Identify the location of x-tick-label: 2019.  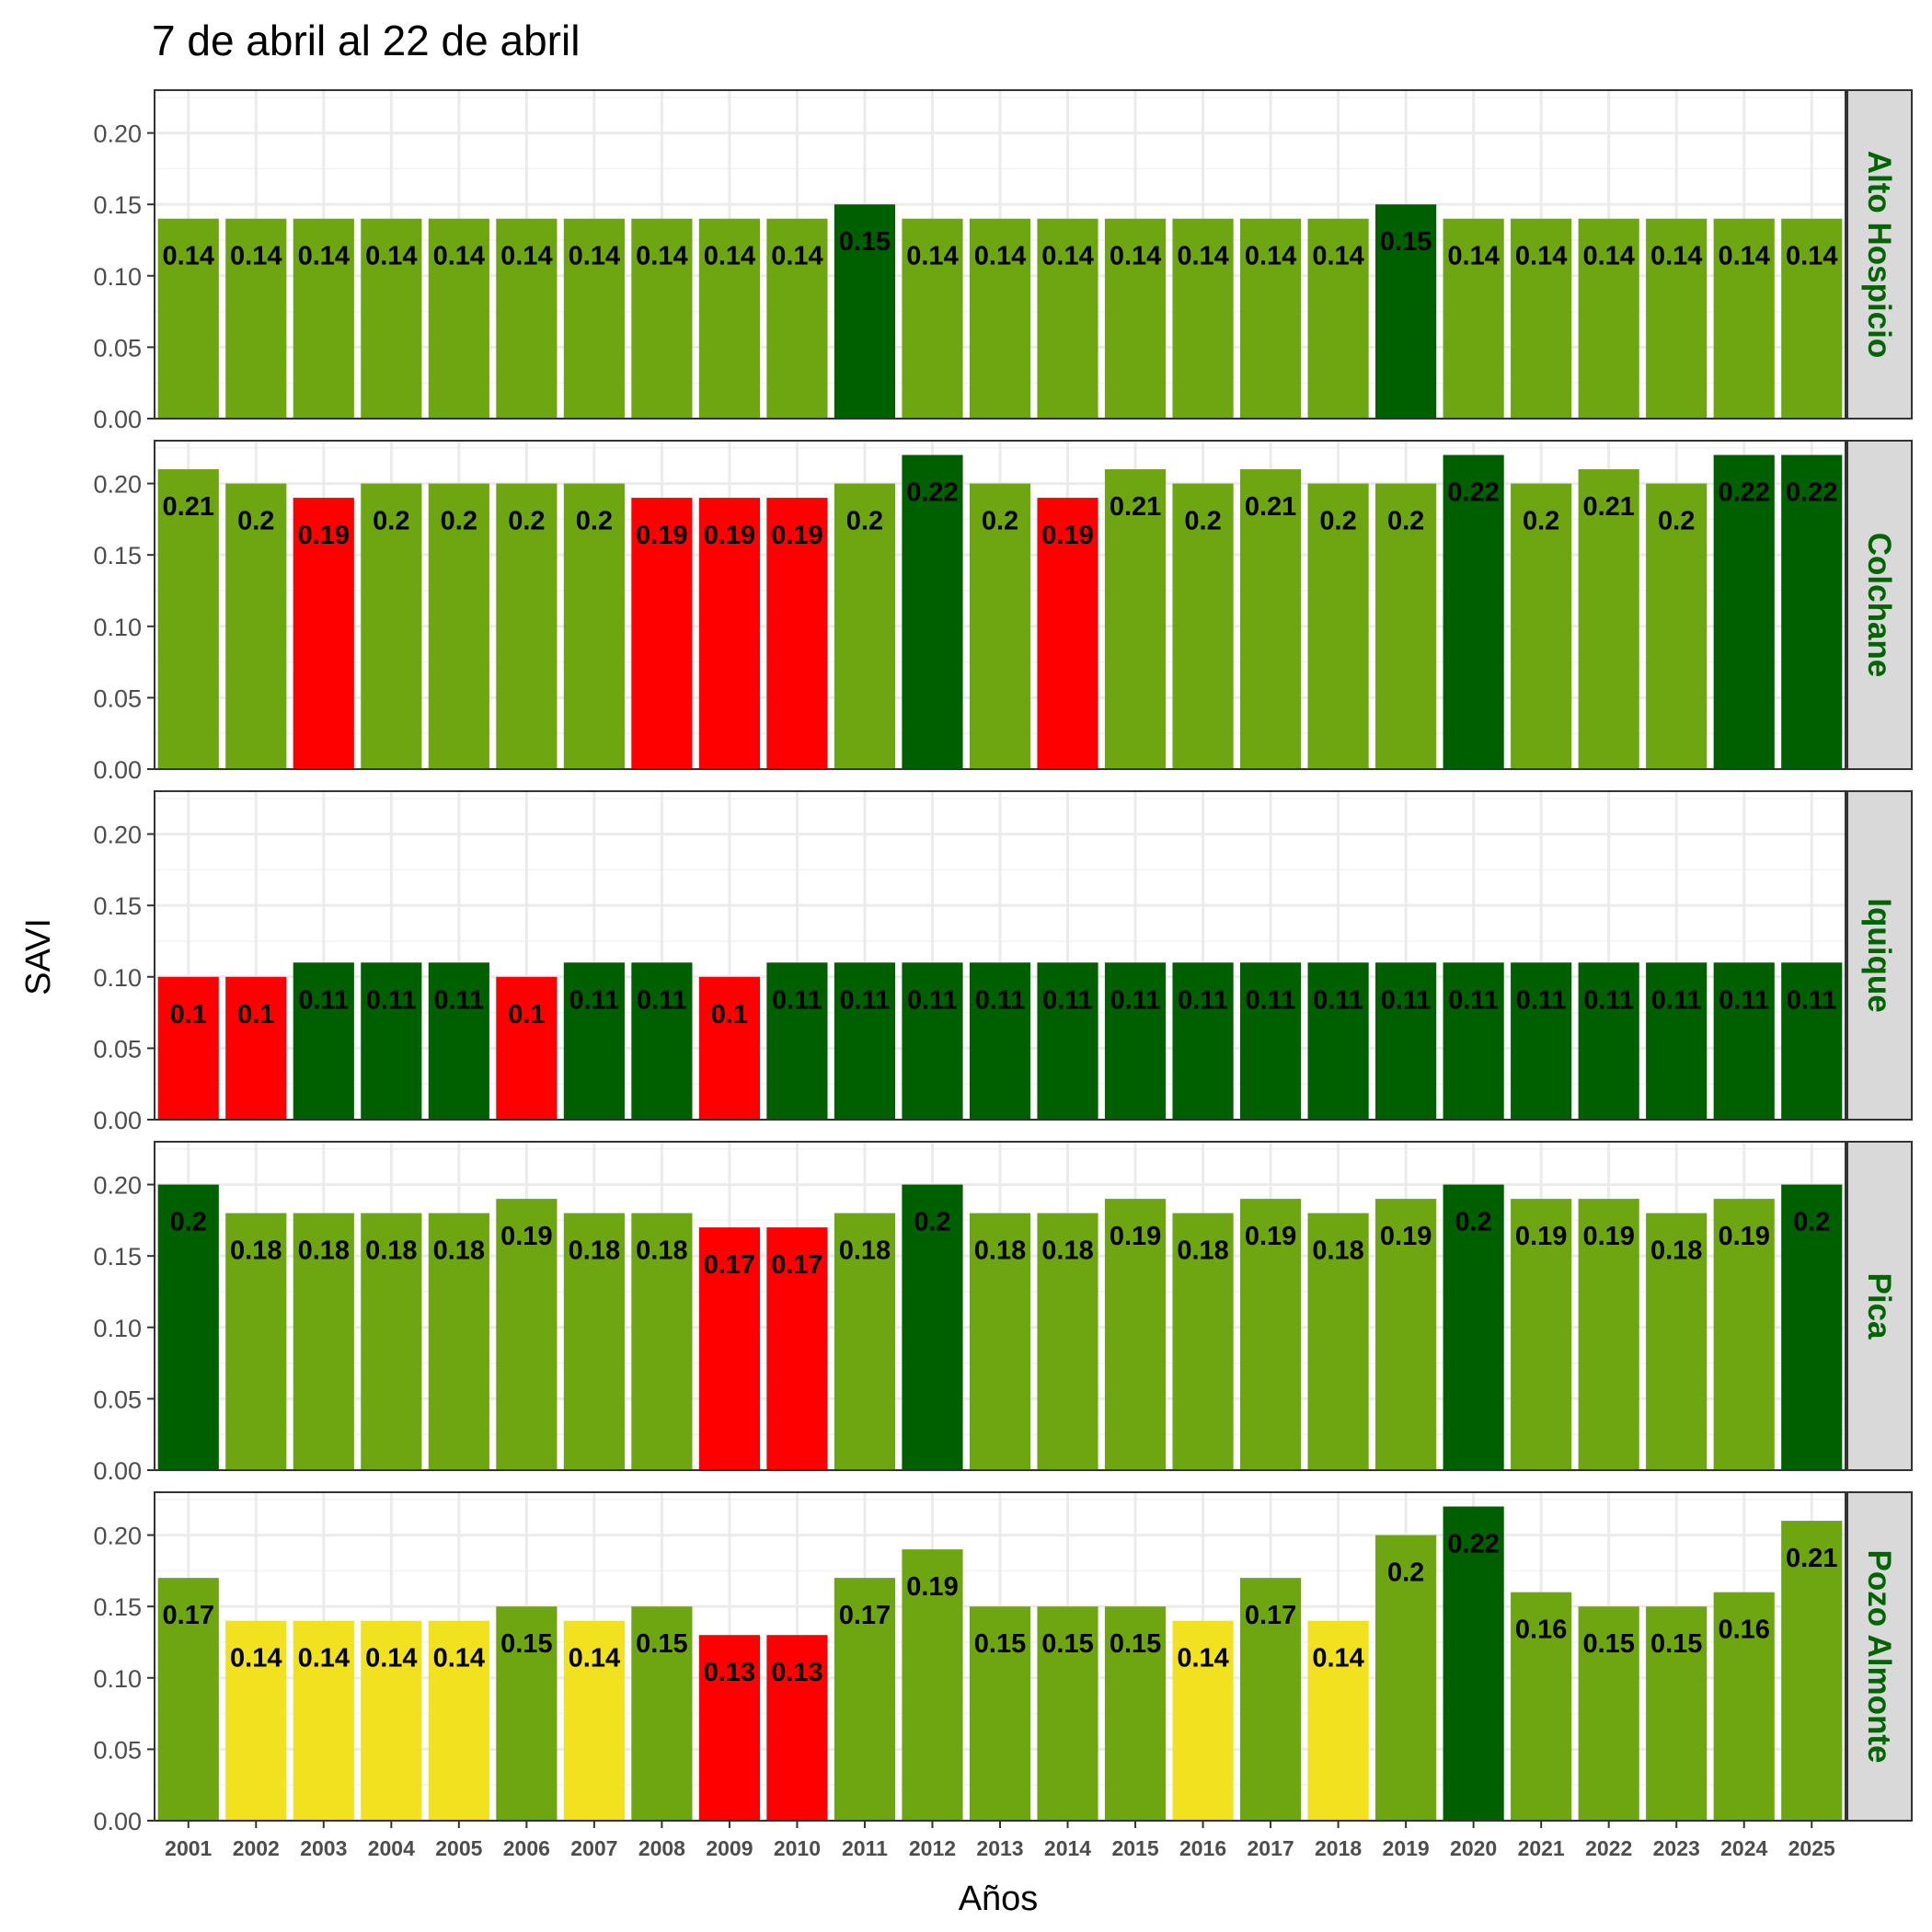
(1406, 1848).